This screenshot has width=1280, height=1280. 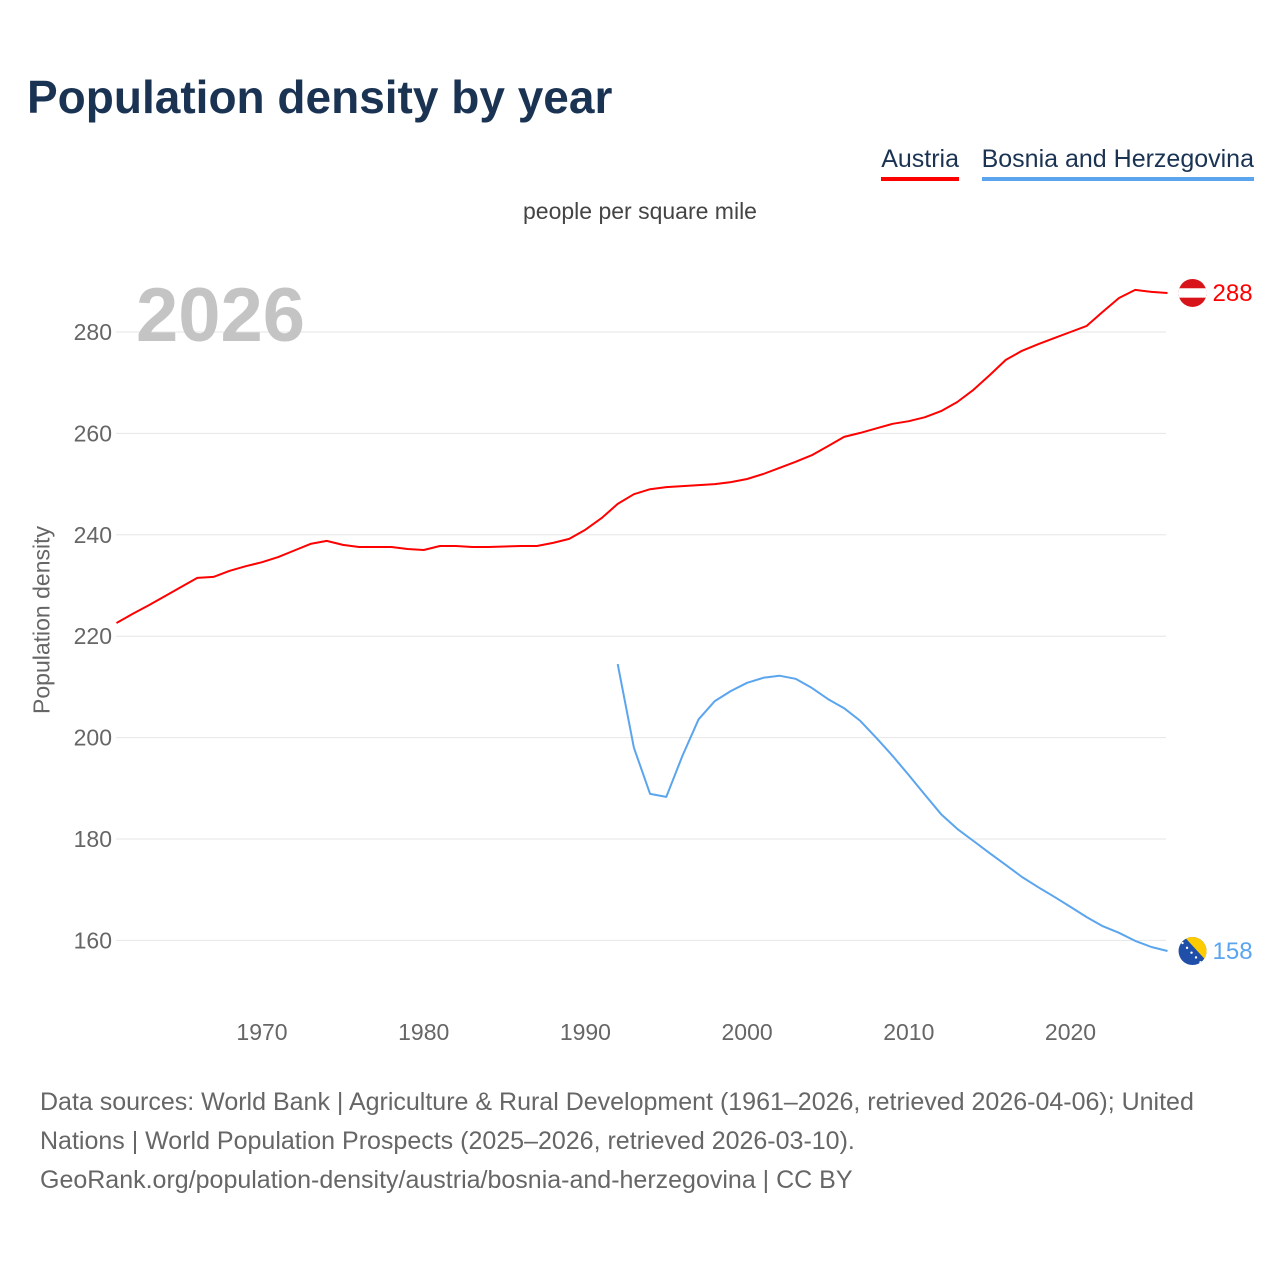 I want to click on y-tick-label: 260, so click(x=93, y=433).